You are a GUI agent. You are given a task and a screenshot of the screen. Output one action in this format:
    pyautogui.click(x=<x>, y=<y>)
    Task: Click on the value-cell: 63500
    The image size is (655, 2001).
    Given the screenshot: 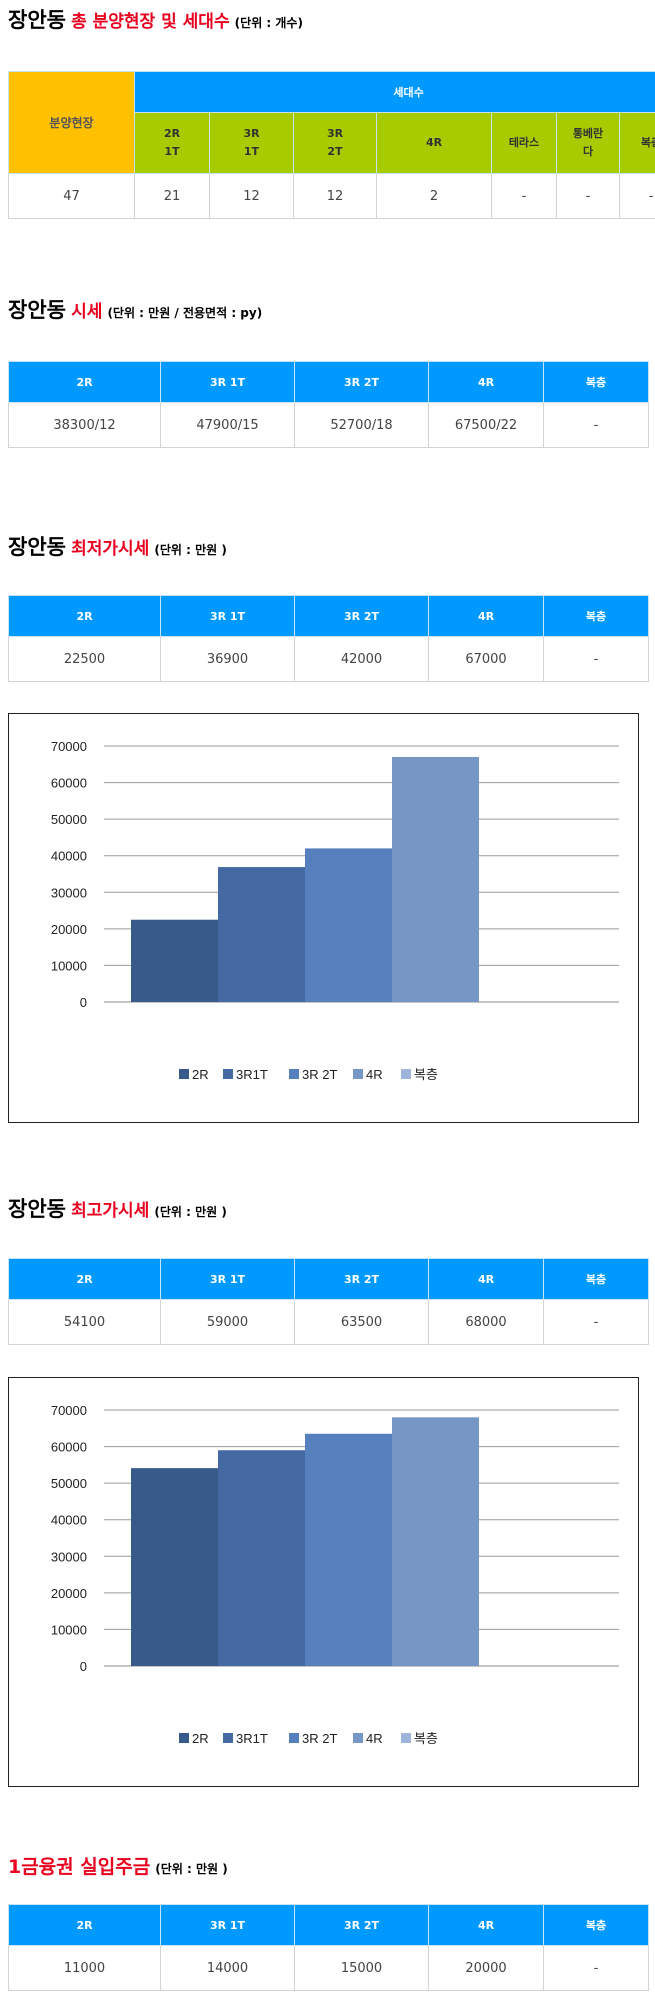 What is the action you would take?
    pyautogui.click(x=361, y=1322)
    